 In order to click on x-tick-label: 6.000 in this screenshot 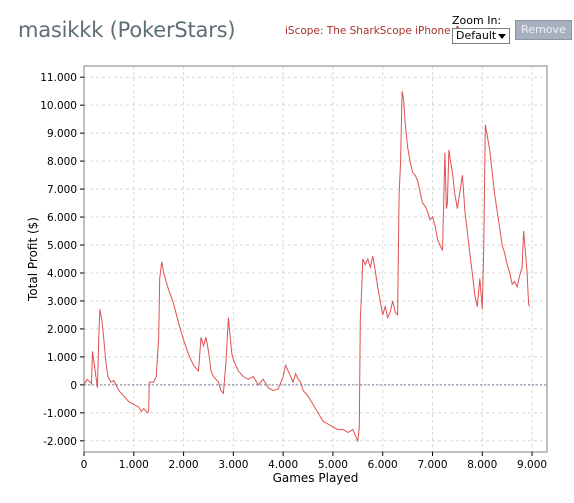, I will do `click(383, 465)`.